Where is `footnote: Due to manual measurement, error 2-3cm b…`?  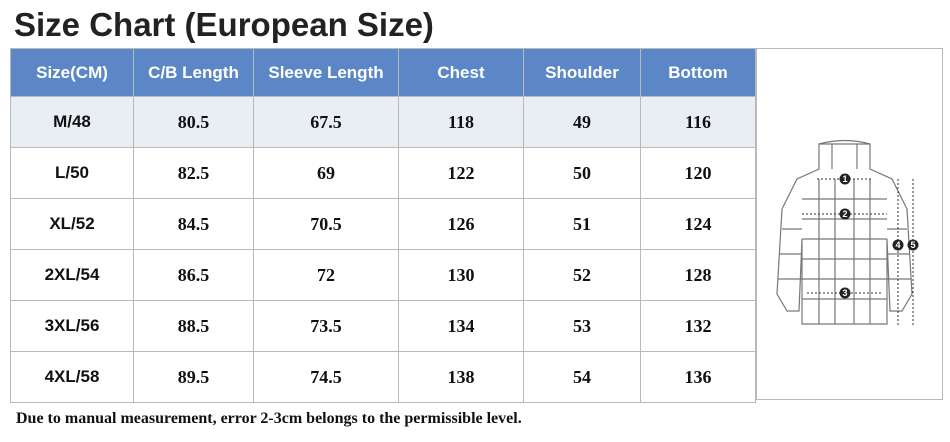 footnote: Due to manual measurement, error 2-3cm b… is located at coordinates (269, 418).